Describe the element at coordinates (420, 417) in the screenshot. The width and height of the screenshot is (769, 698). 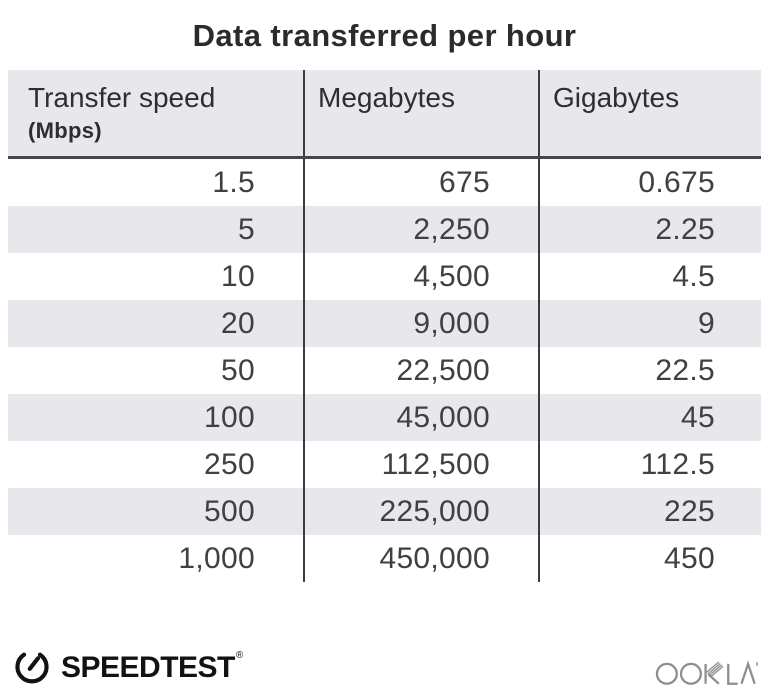
I see `table-cell-megabytes: 45,000` at that location.